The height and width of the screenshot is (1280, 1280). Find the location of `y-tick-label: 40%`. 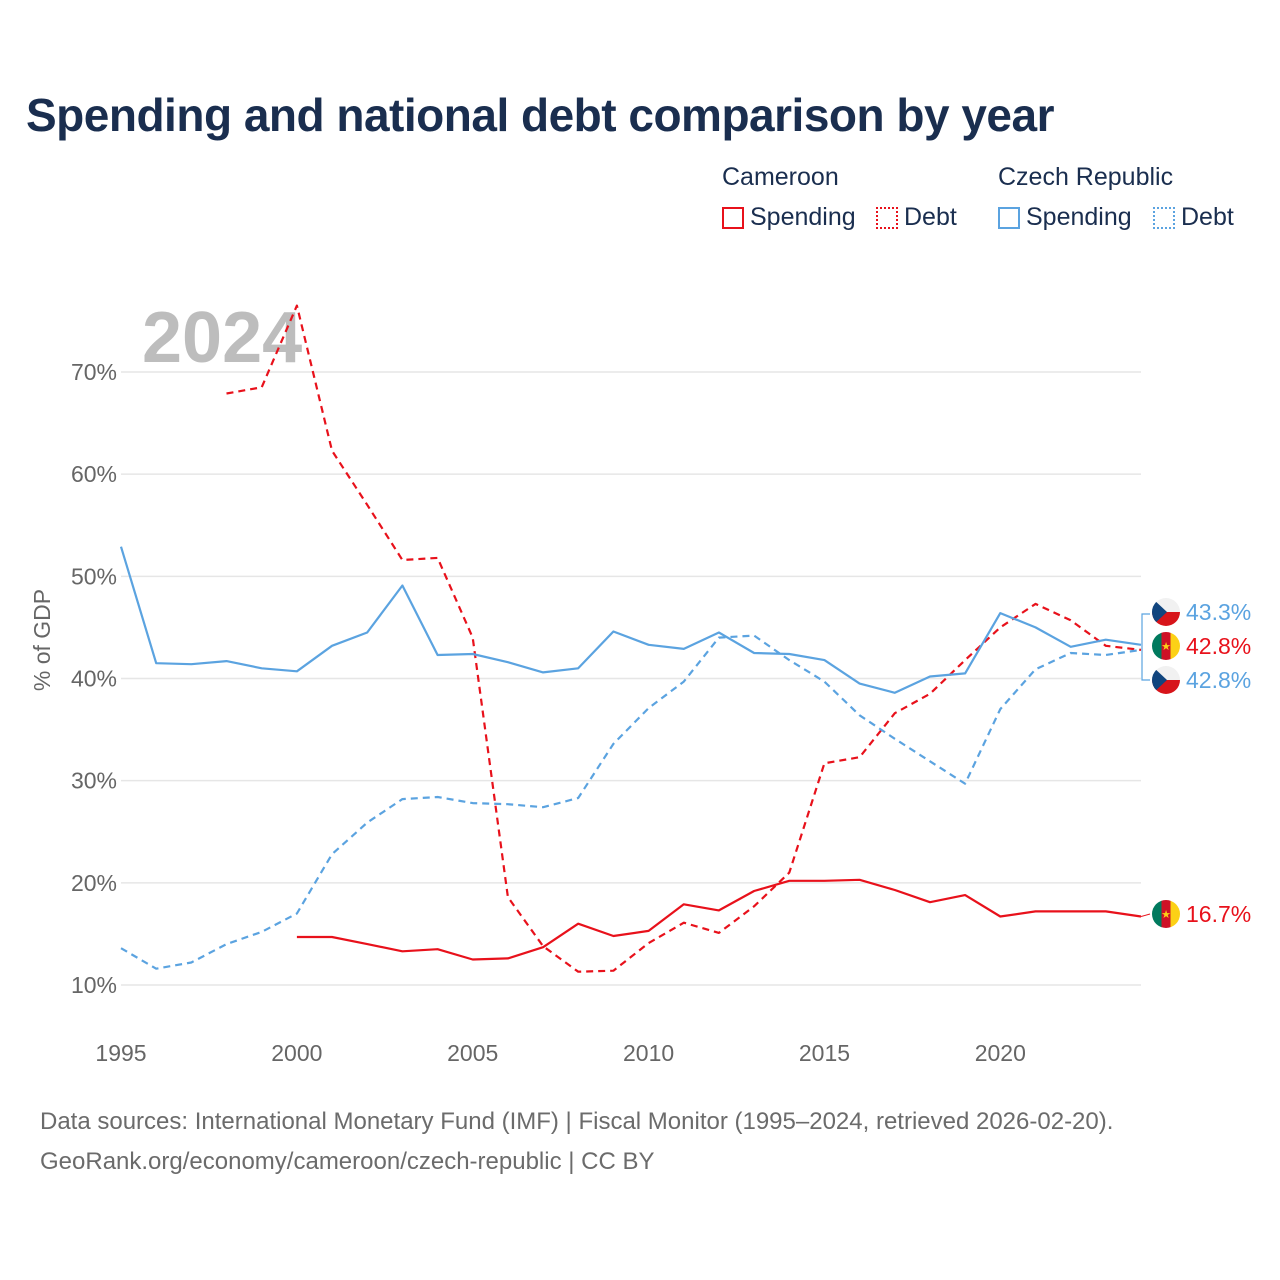

y-tick-label: 40% is located at coordinates (94, 679).